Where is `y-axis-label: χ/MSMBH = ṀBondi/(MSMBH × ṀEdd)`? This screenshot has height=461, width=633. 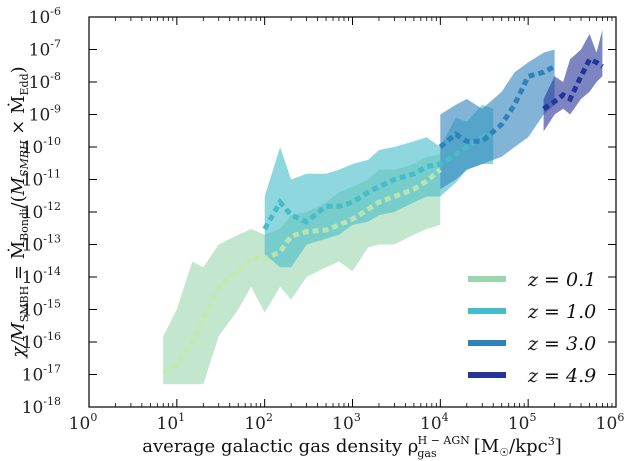 y-axis-label: χ/MSMBH = ṀBondi/(MSMBH × ṀEdd) is located at coordinates (18, 212).